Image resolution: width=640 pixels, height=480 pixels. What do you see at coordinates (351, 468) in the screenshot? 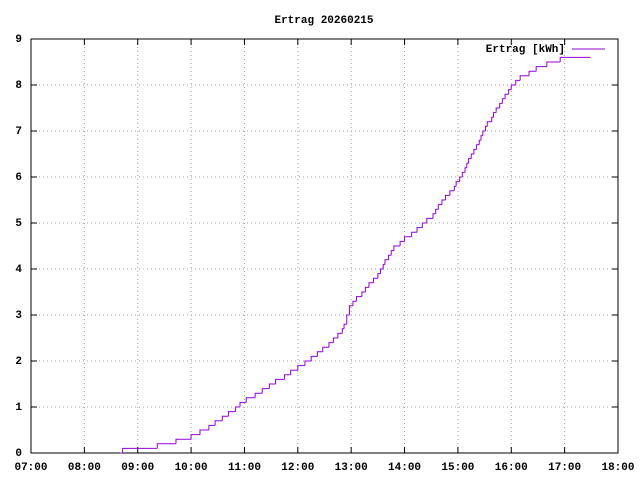
I see `x-tick-label: 13:00` at bounding box center [351, 468].